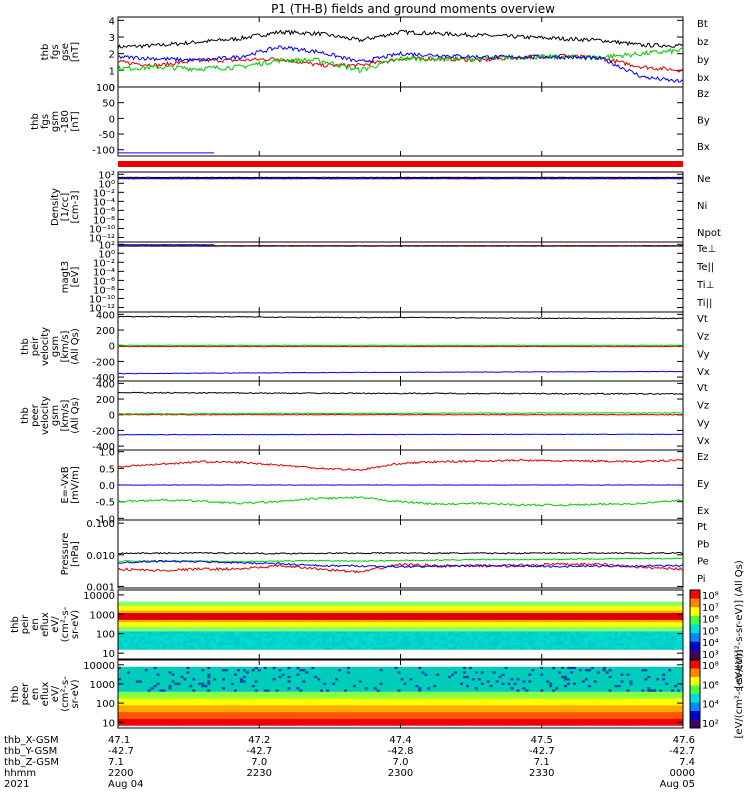  Describe the element at coordinates (35, 415) in the screenshot. I see `y-axis-label-line: peer` at that location.